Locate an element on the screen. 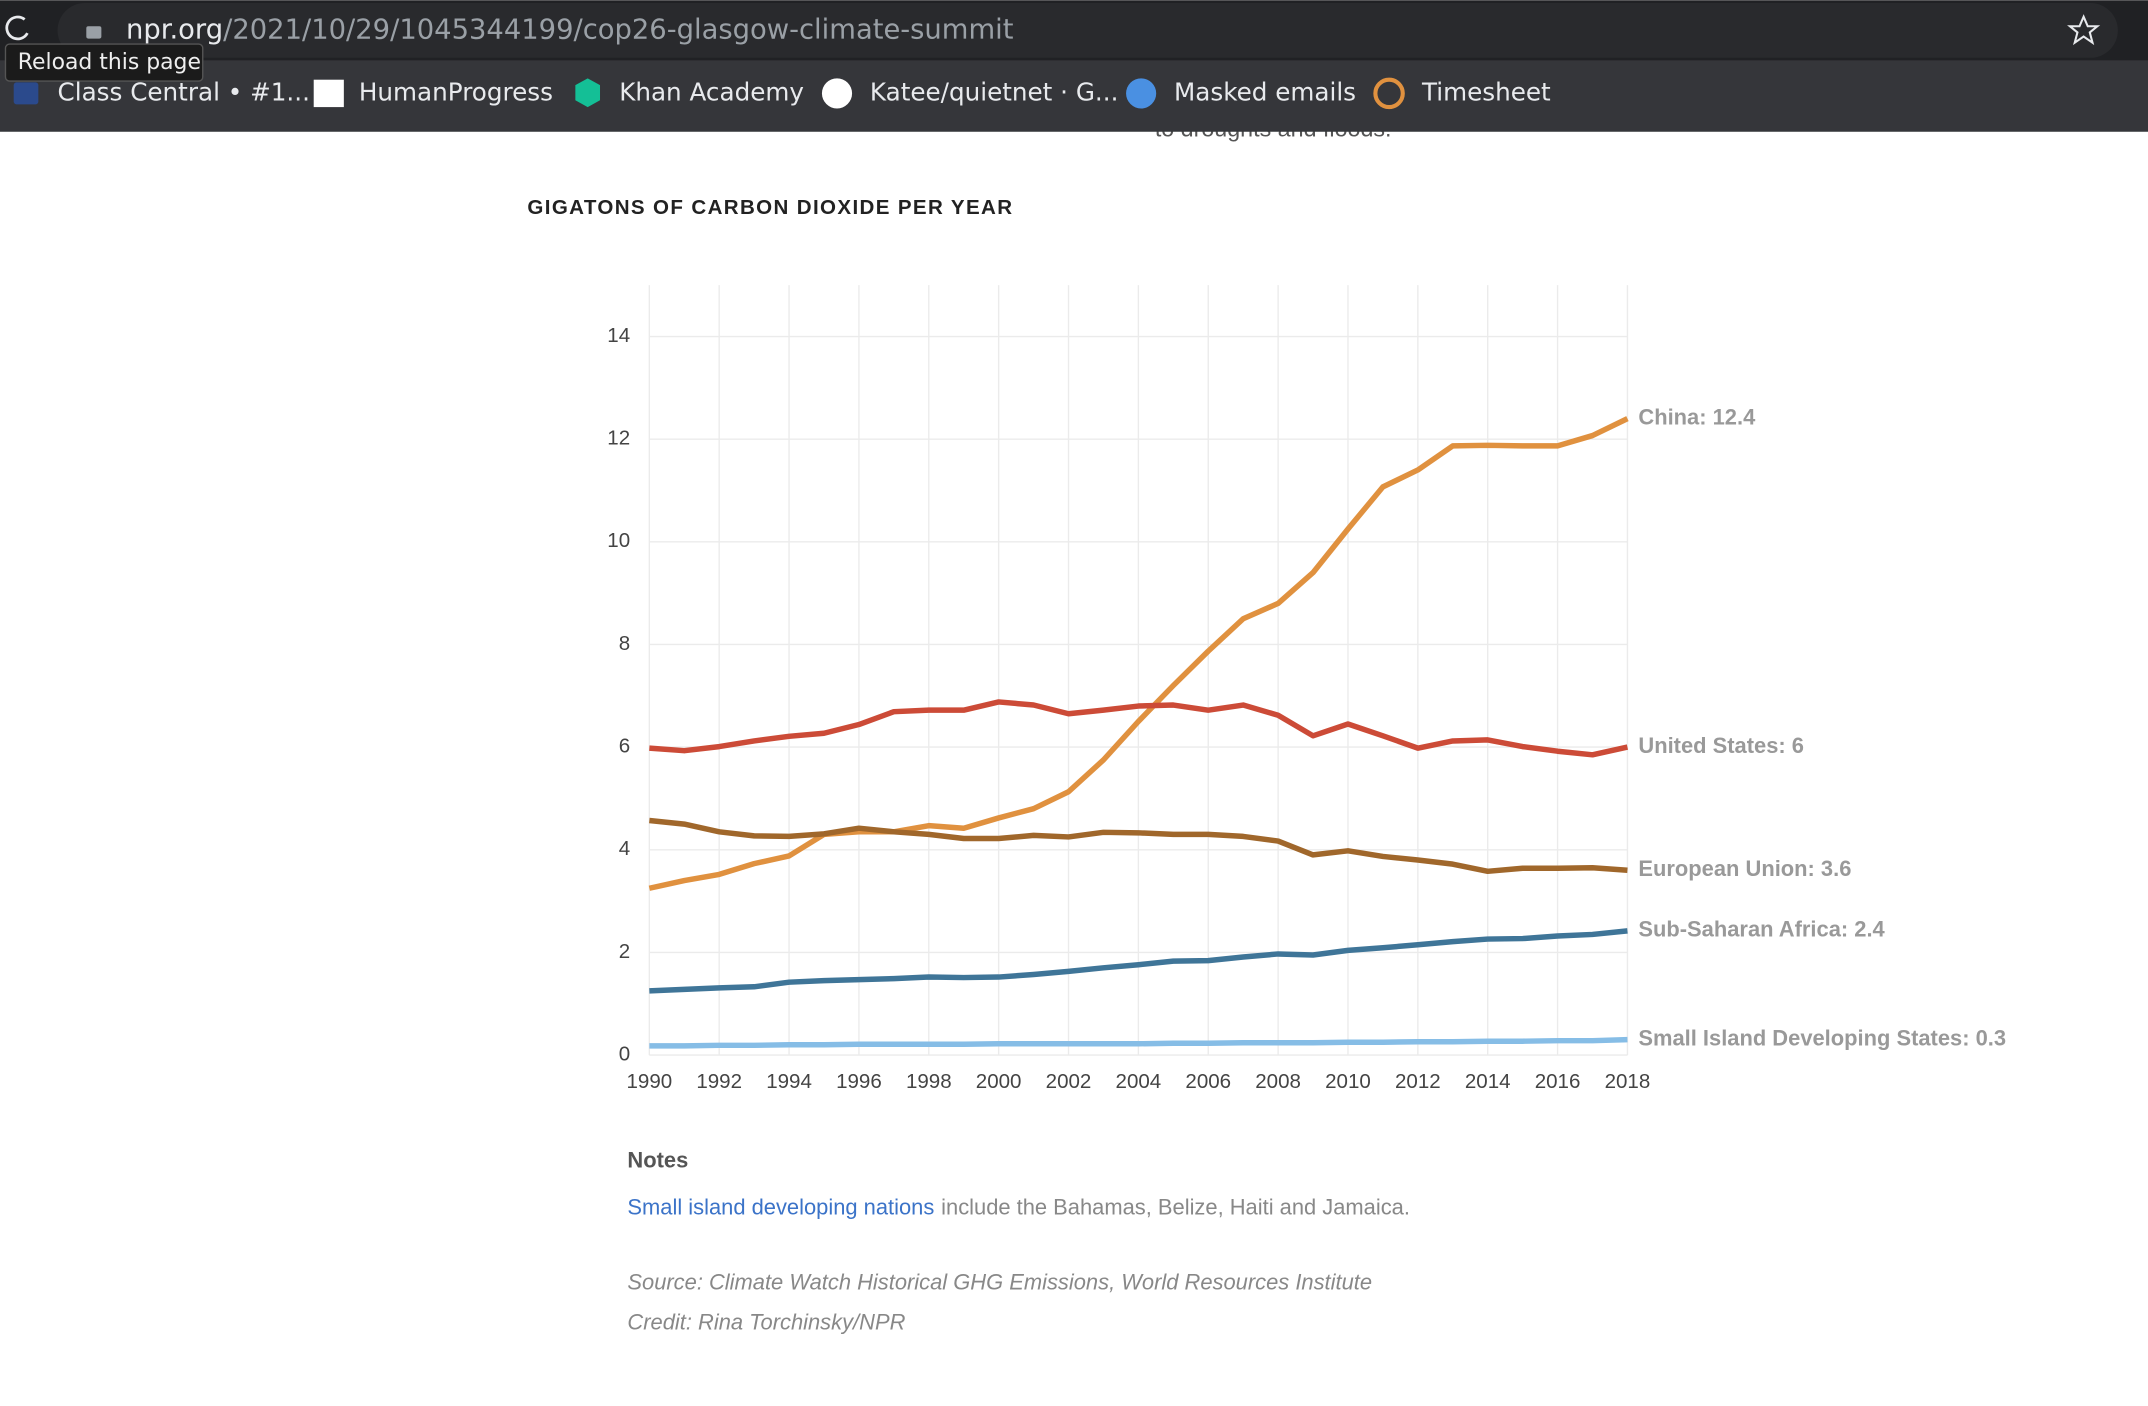 The width and height of the screenshot is (2148, 1406). url-host: npr.org is located at coordinates (174, 29).